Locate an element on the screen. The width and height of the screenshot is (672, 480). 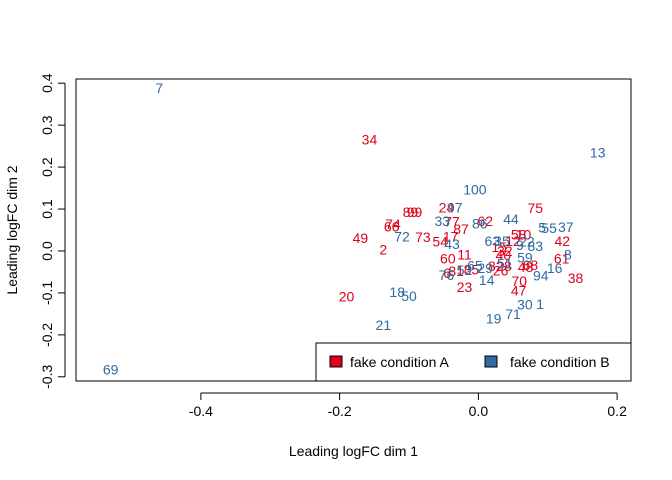
point-label: 51 is located at coordinates (505, 264).